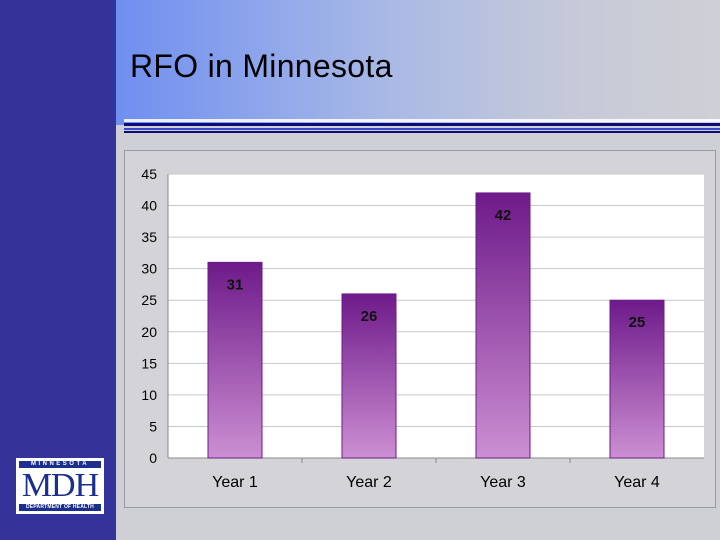 The height and width of the screenshot is (540, 720). I want to click on bar-data-label: 26, so click(369, 316).